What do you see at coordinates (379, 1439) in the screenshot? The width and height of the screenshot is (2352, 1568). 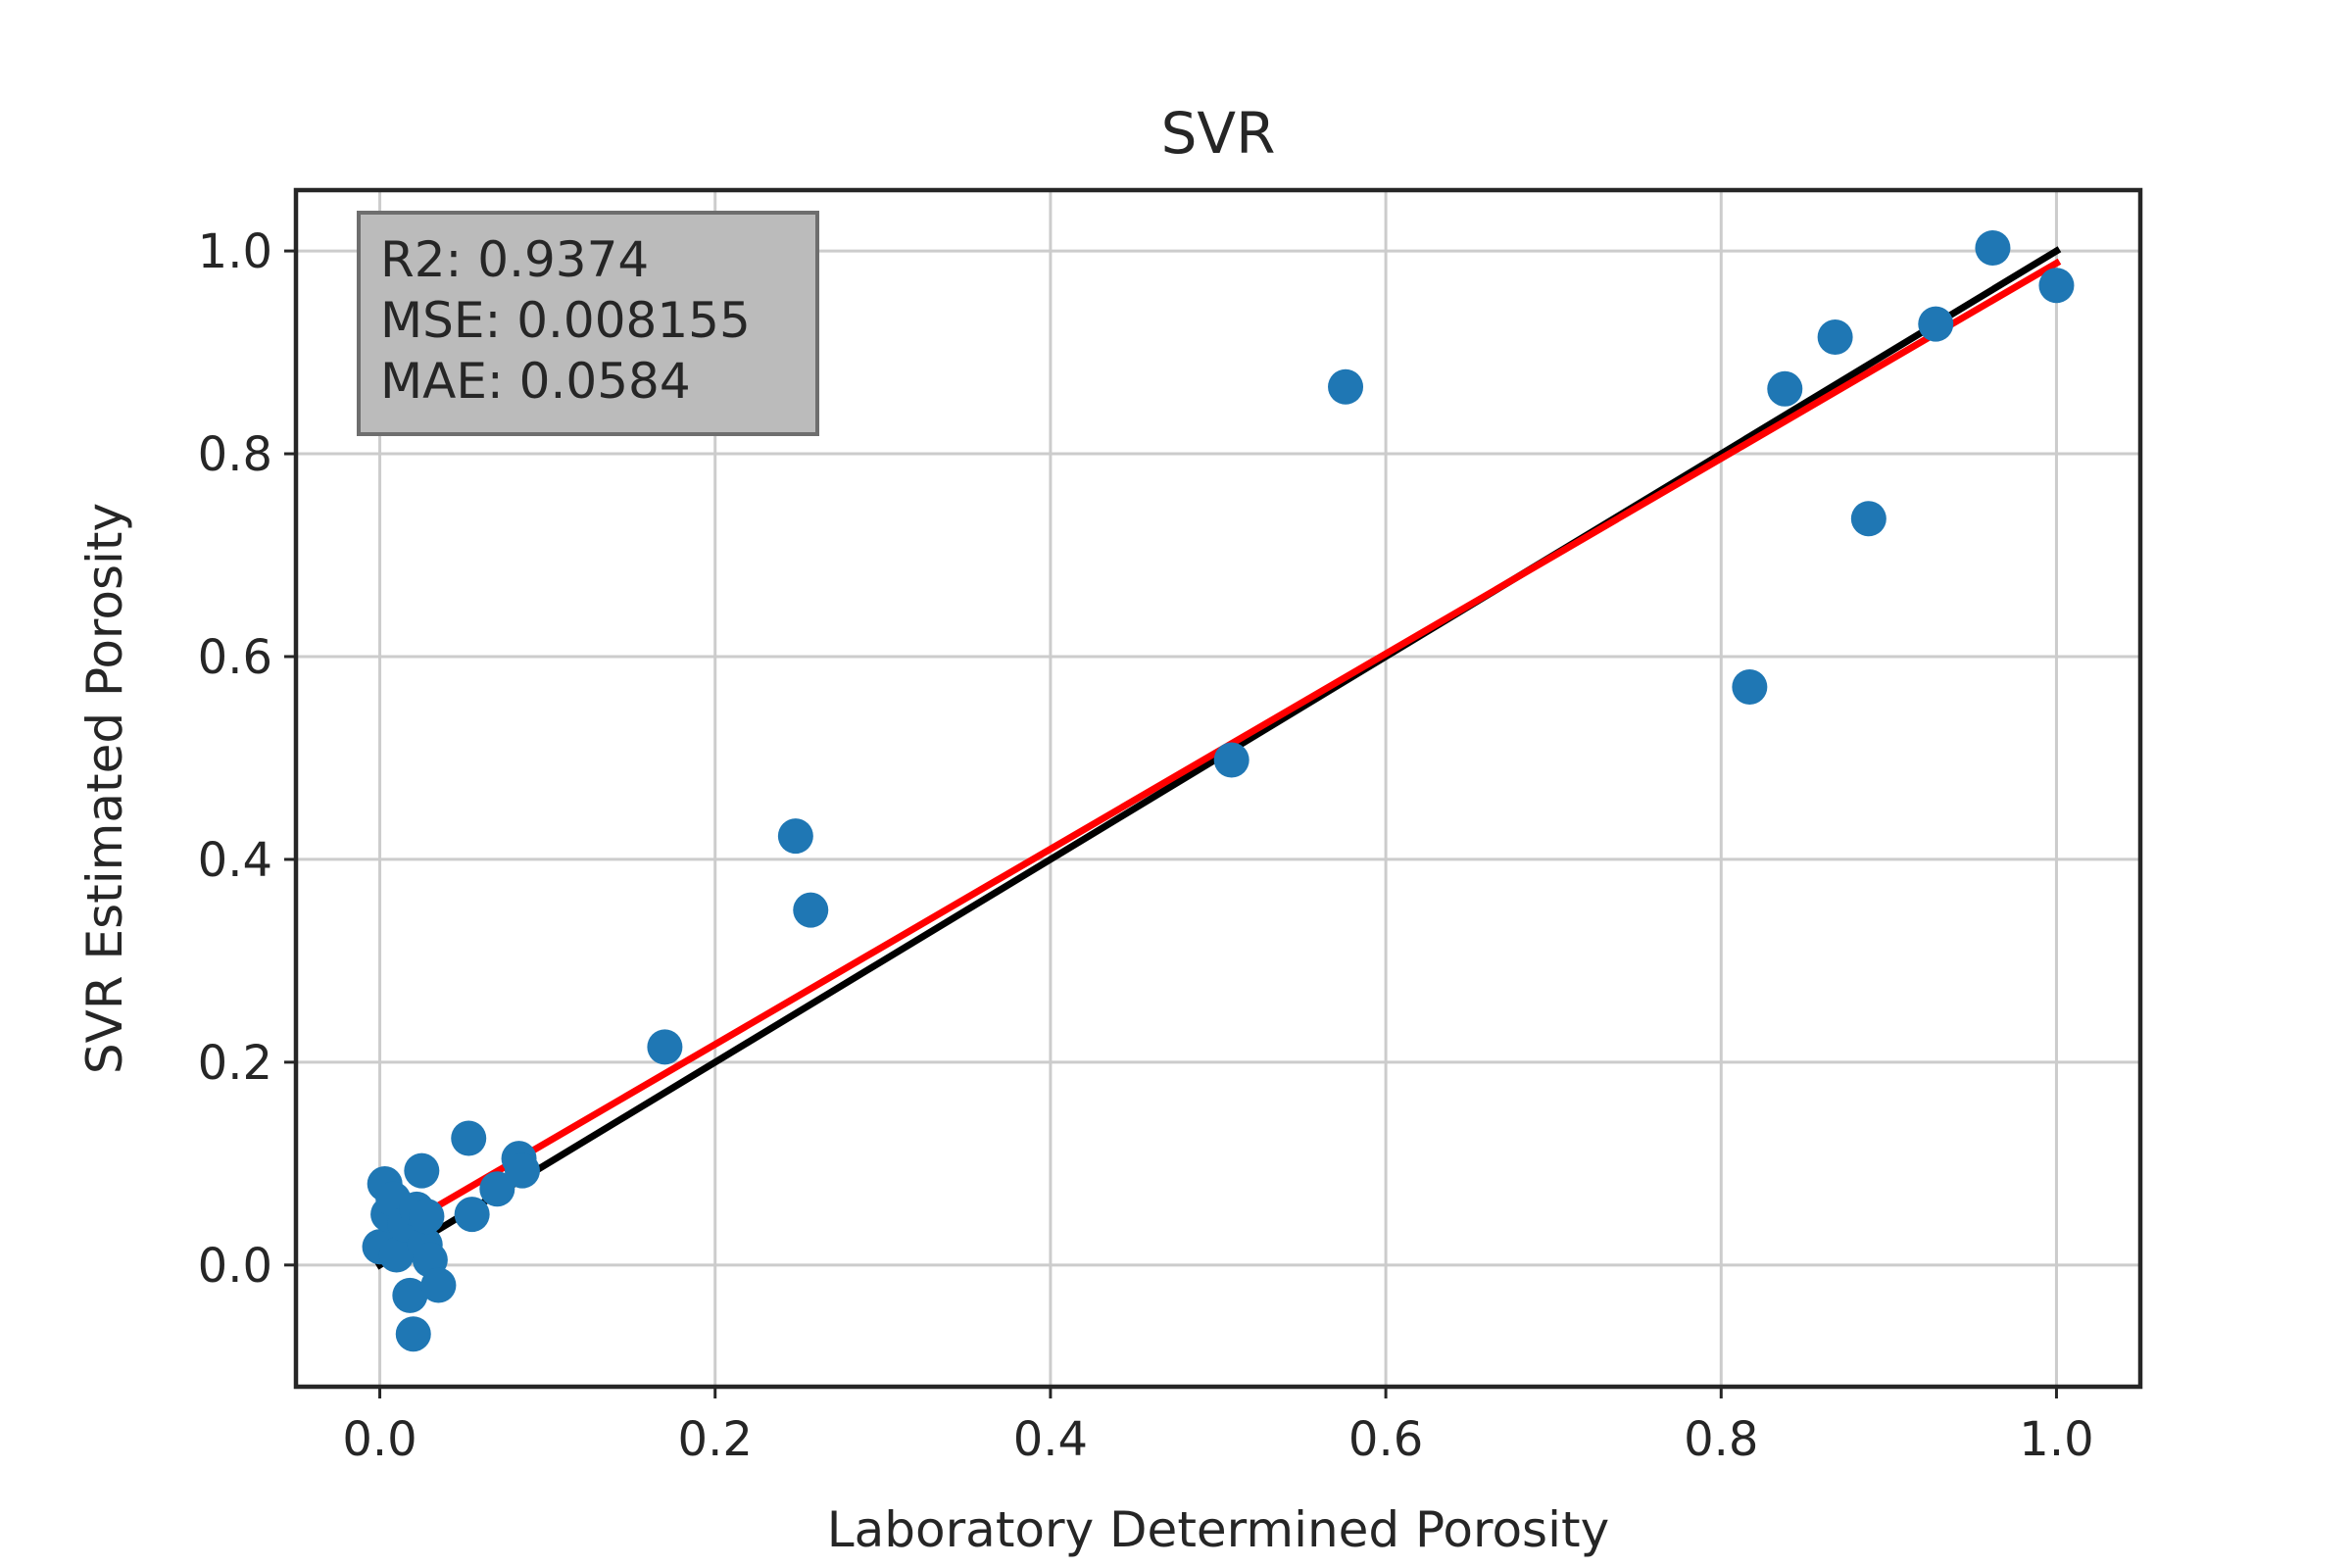 I see `x-tick-label: 0.0` at bounding box center [379, 1439].